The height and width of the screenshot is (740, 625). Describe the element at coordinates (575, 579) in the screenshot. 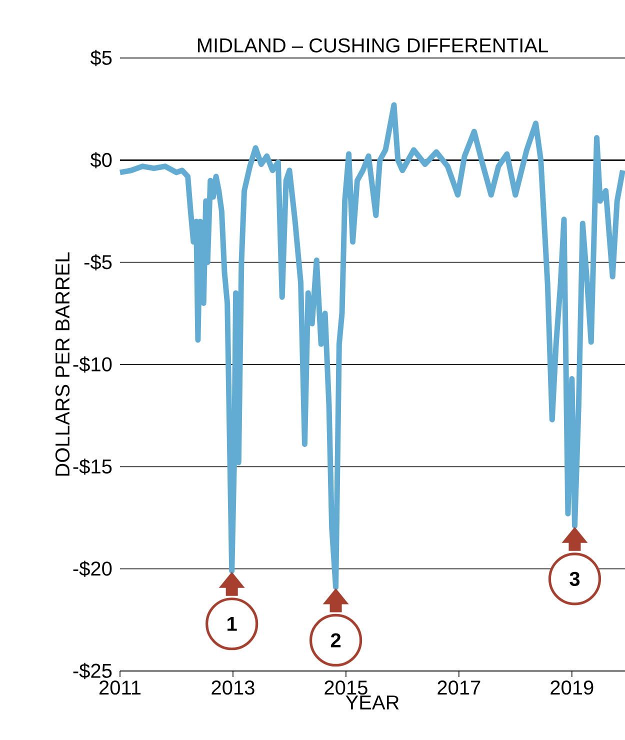

I see `annotation: 3` at that location.